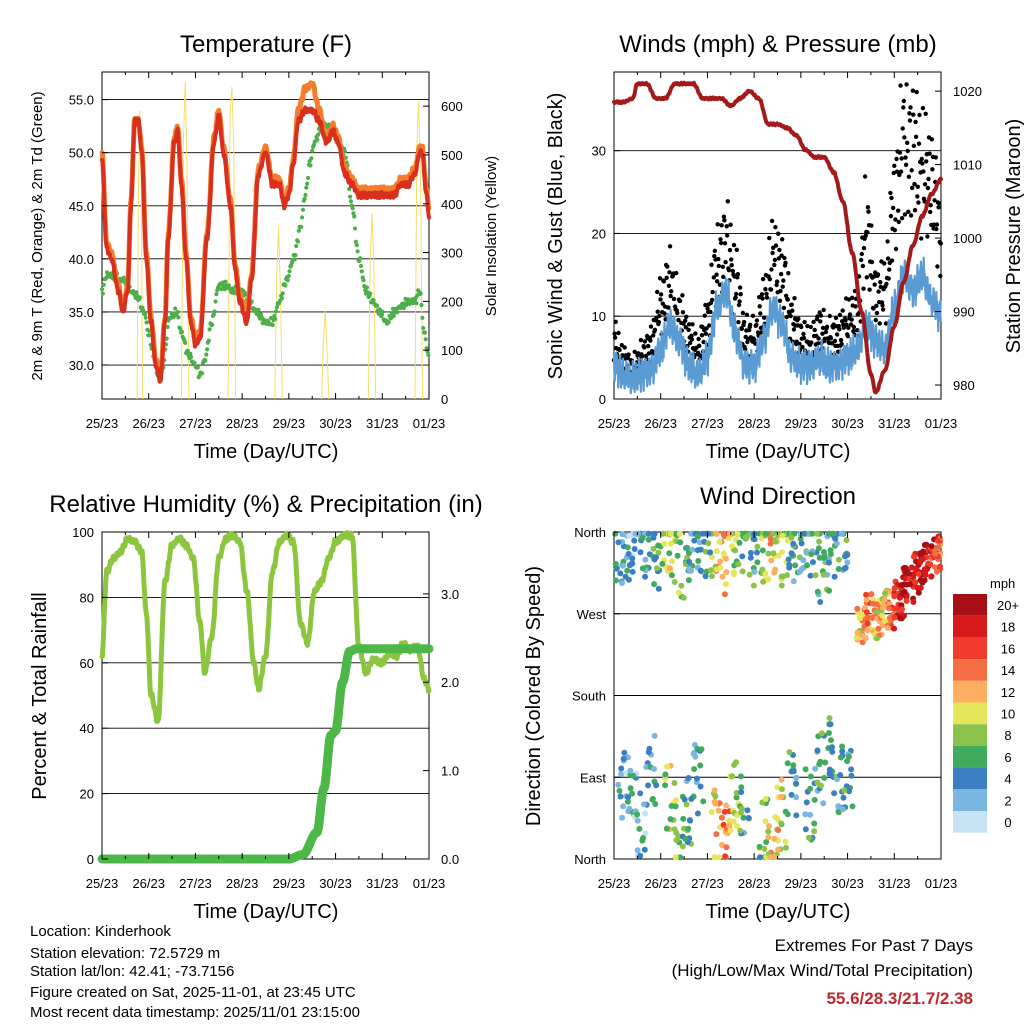 The width and height of the screenshot is (1024, 1024). What do you see at coordinates (602, 399) in the screenshot?
I see `y-tick-label: 0` at bounding box center [602, 399].